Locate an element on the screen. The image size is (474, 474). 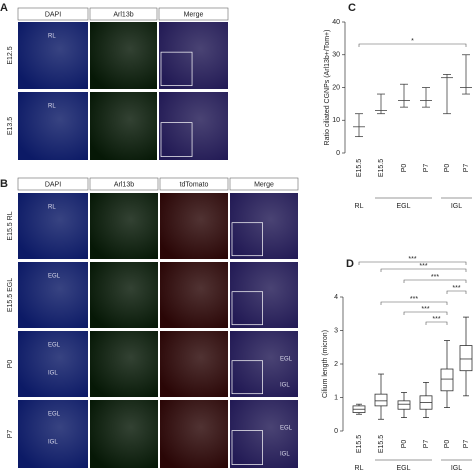
group-label: RL is located at coordinates (359, 206).